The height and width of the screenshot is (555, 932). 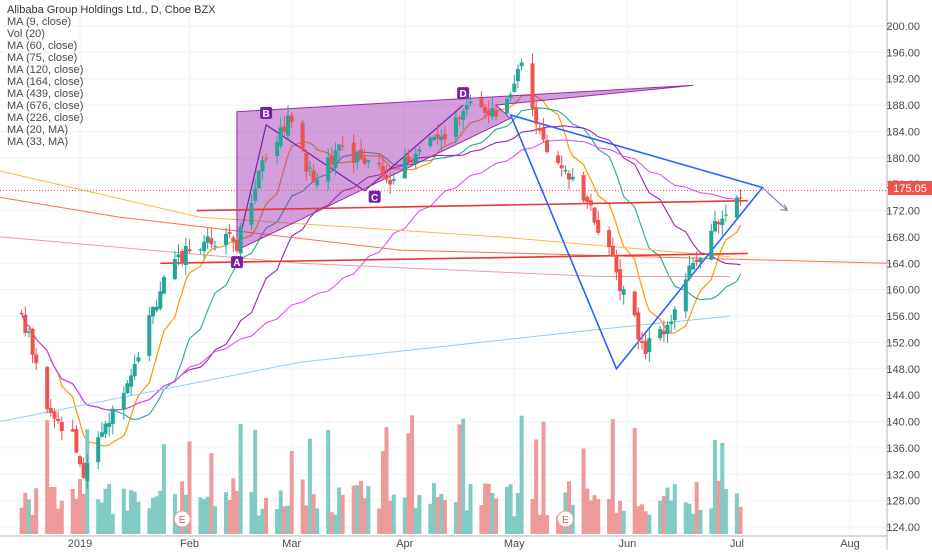 What do you see at coordinates (38, 130) in the screenshot?
I see `indicator-ma-20-ma: MA (20, MA)` at bounding box center [38, 130].